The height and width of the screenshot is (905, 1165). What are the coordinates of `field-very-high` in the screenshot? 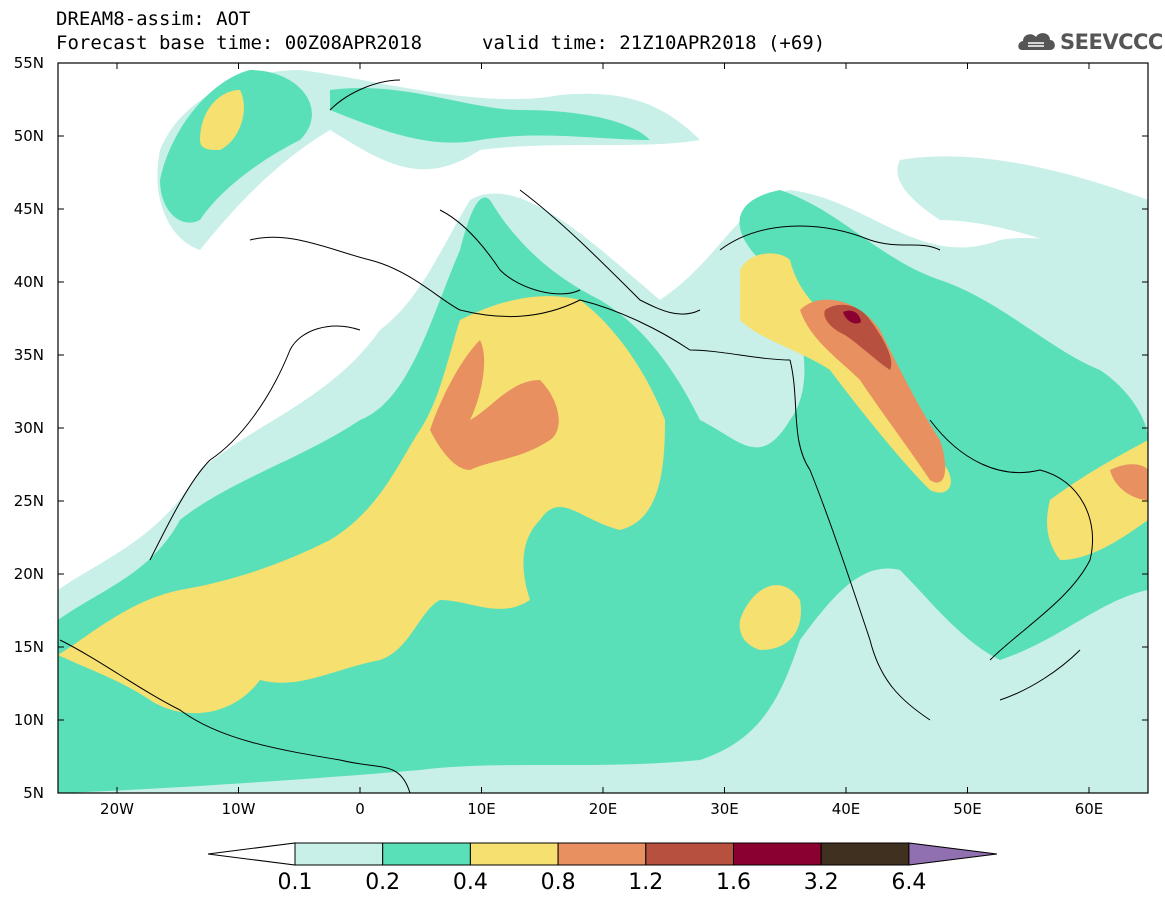 It's located at (858, 337).